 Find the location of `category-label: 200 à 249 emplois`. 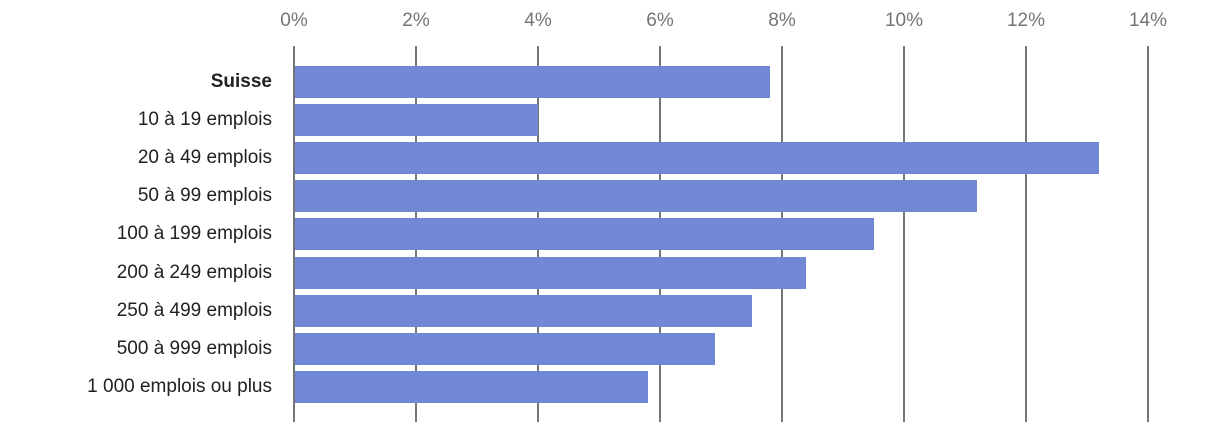

category-label: 200 à 249 emplois is located at coordinates (194, 272).